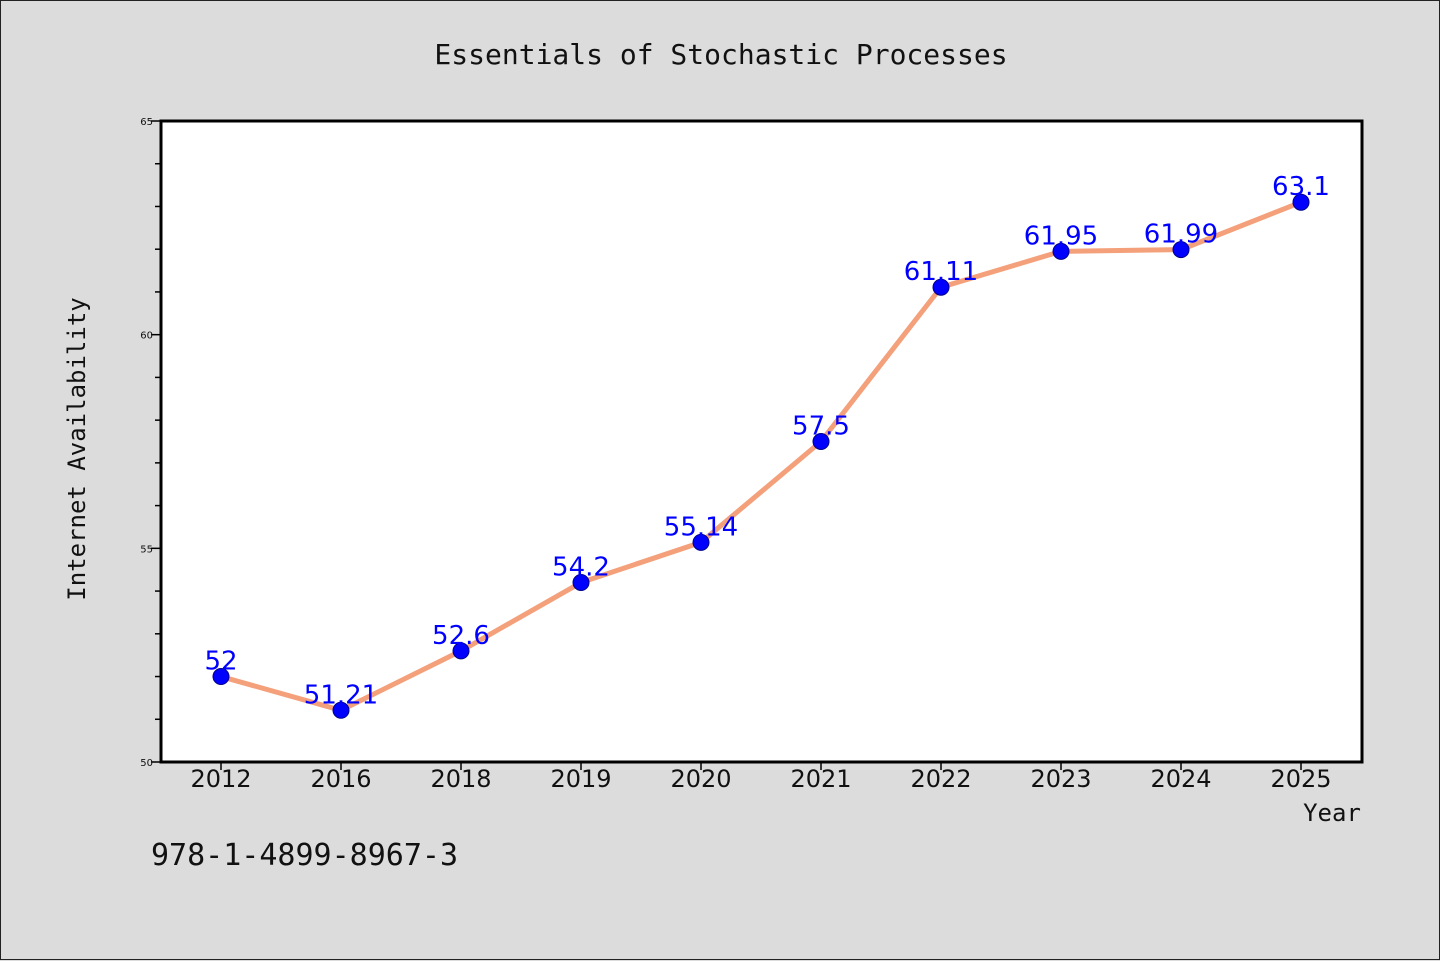  I want to click on x-tick-label: 2012, so click(220, 779).